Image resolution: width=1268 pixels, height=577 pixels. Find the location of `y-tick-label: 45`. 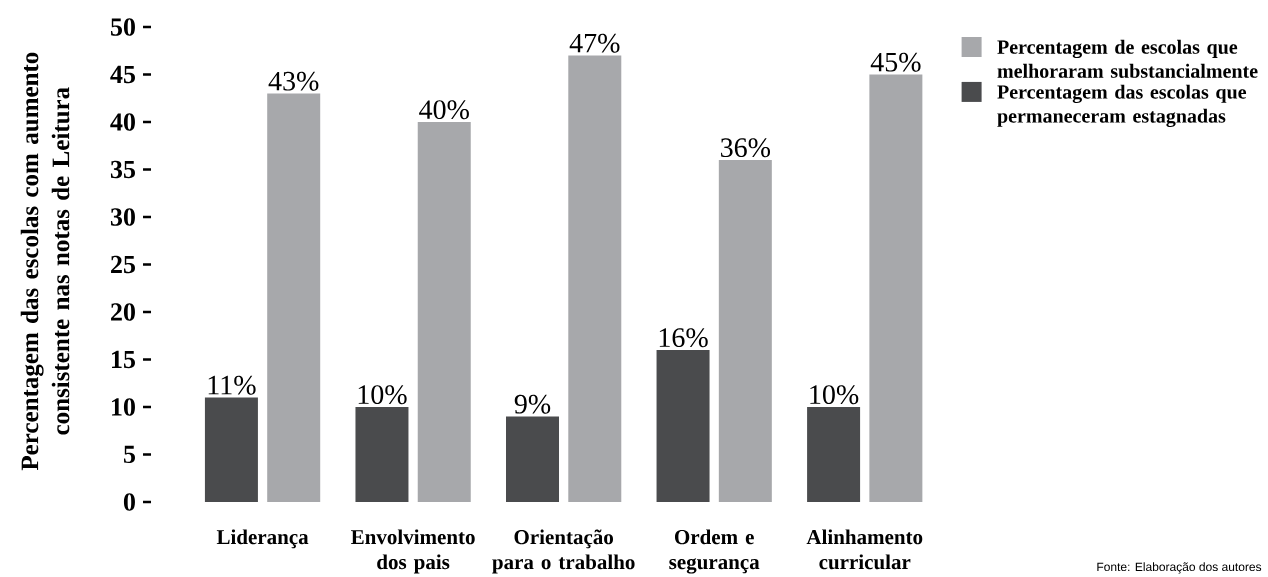

y-tick-label: 45 is located at coordinates (122, 74).